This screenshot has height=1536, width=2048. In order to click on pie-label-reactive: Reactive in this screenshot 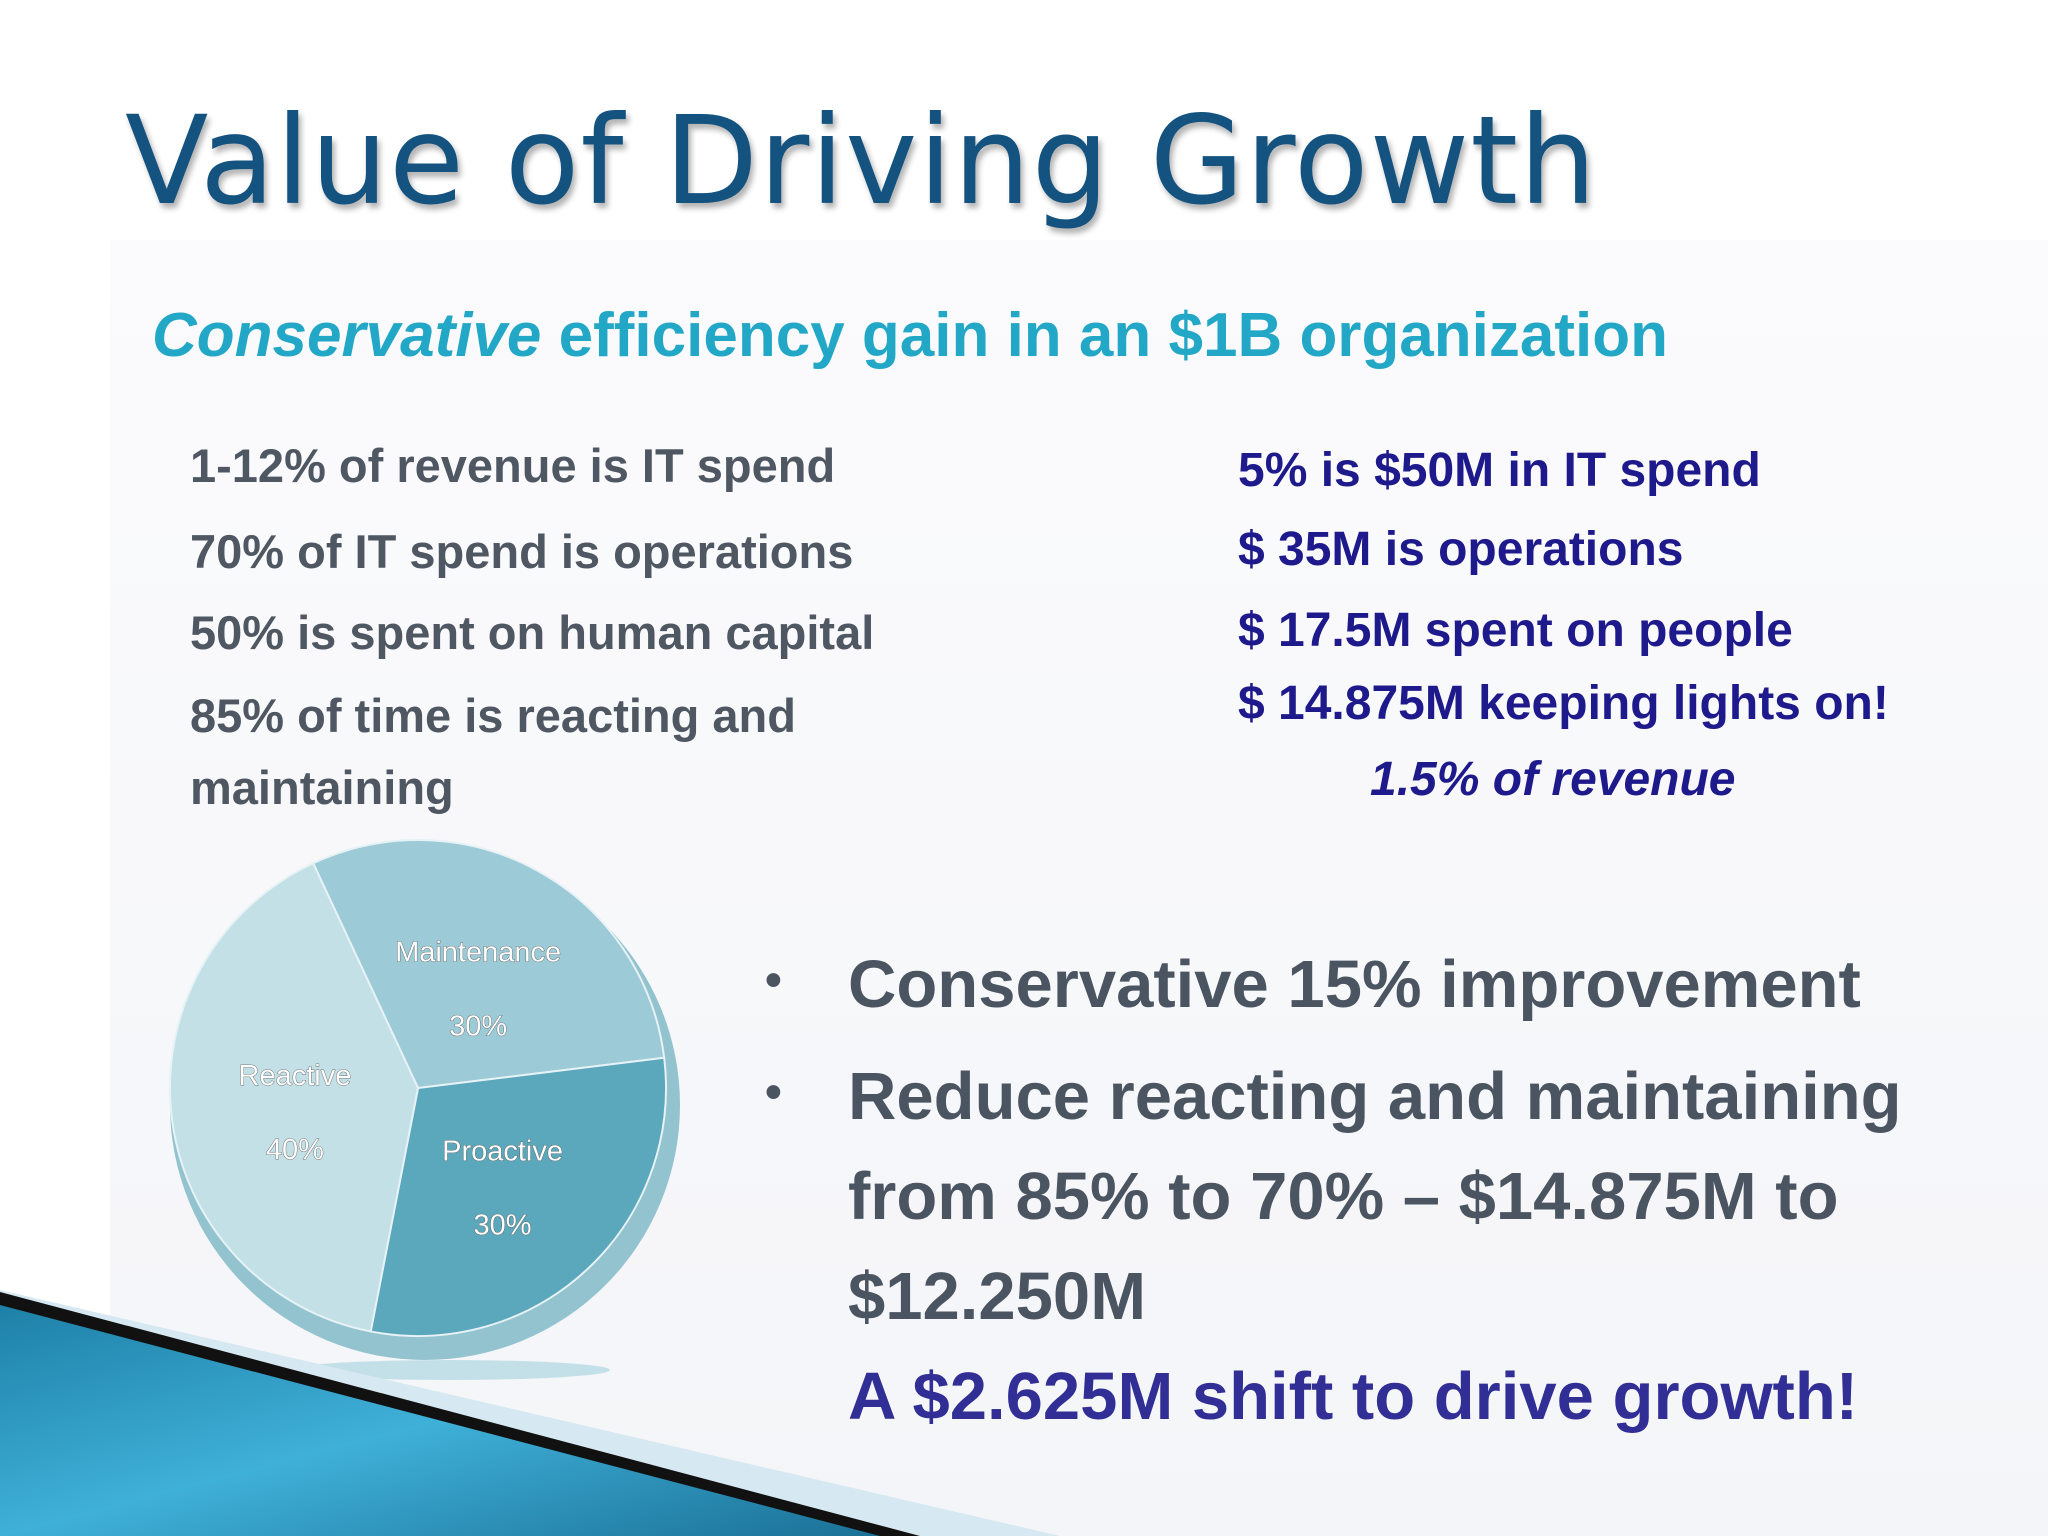, I will do `click(295, 1076)`.